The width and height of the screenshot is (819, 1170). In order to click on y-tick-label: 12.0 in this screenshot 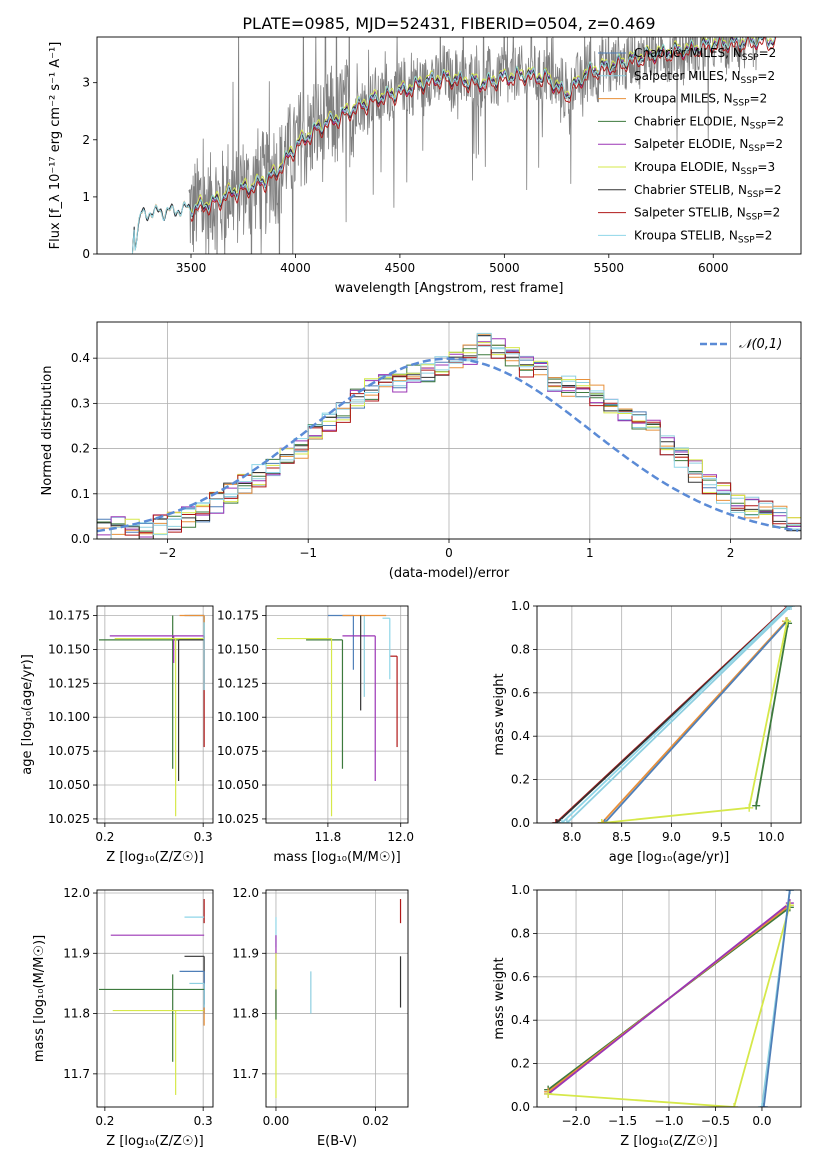, I will do `click(76, 893)`.